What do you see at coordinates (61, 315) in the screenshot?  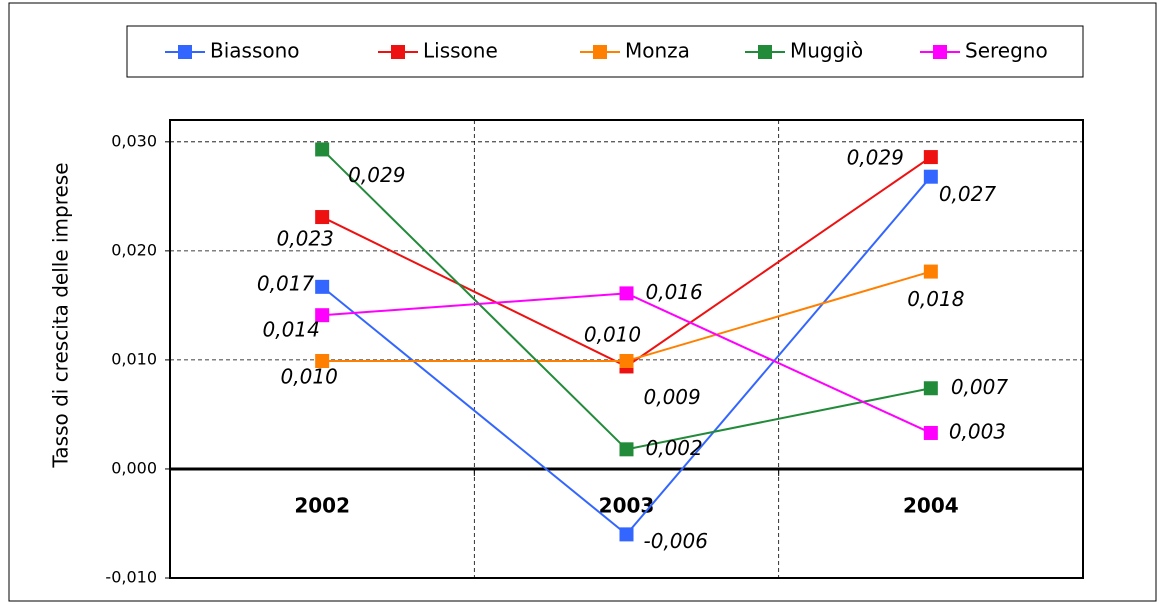 I see `y-axis-title: Tasso di crescita delle imprese` at bounding box center [61, 315].